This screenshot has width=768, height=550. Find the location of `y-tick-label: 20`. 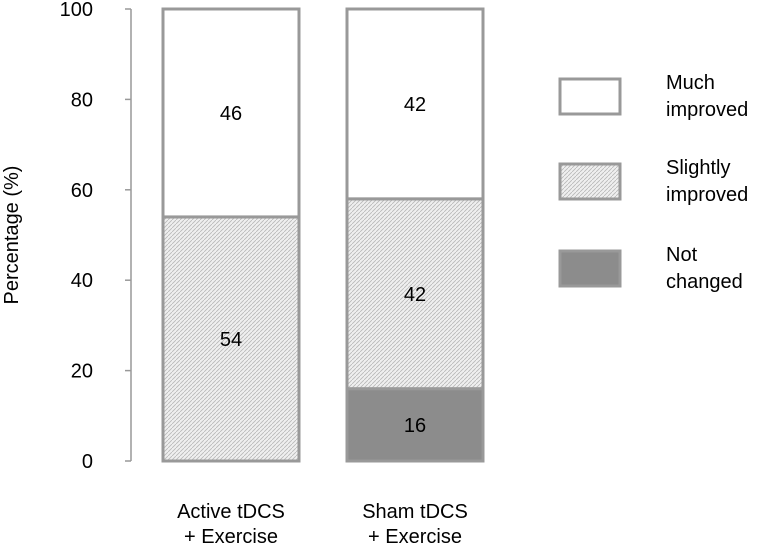

y-tick-label: 20 is located at coordinates (82, 372).